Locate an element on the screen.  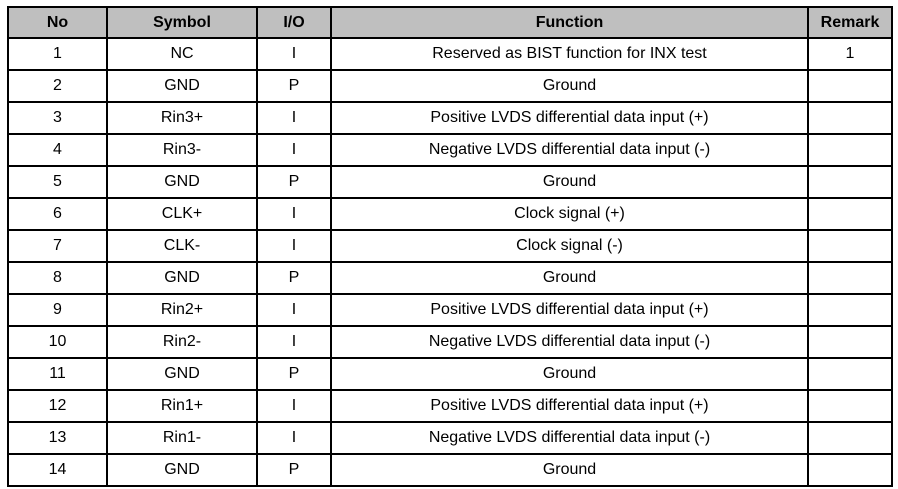
table-row: 11 GND P Ground is located at coordinates (450, 374).